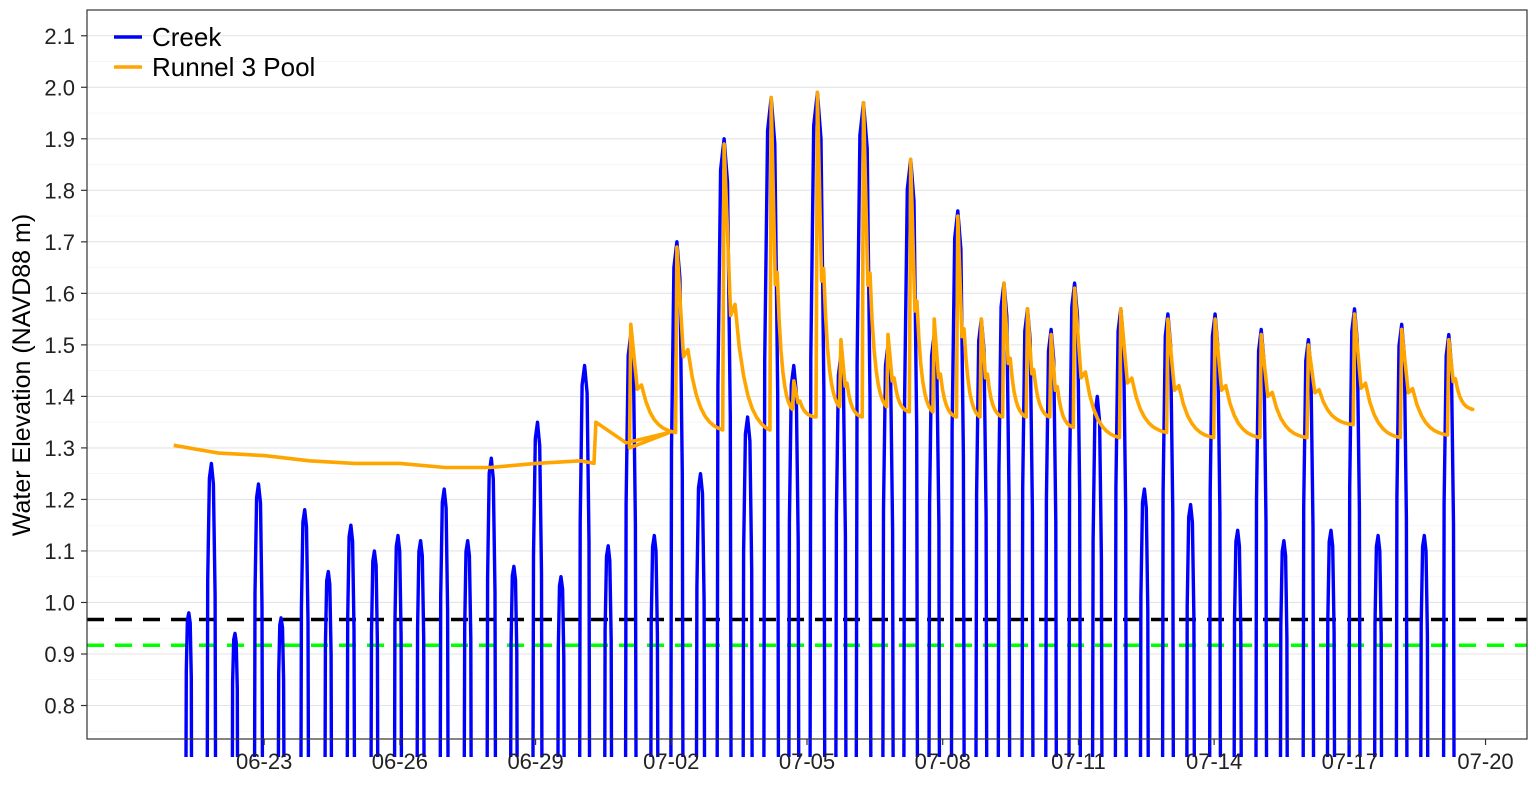  What do you see at coordinates (59, 448) in the screenshot?
I see `y-tick-label: 1.3` at bounding box center [59, 448].